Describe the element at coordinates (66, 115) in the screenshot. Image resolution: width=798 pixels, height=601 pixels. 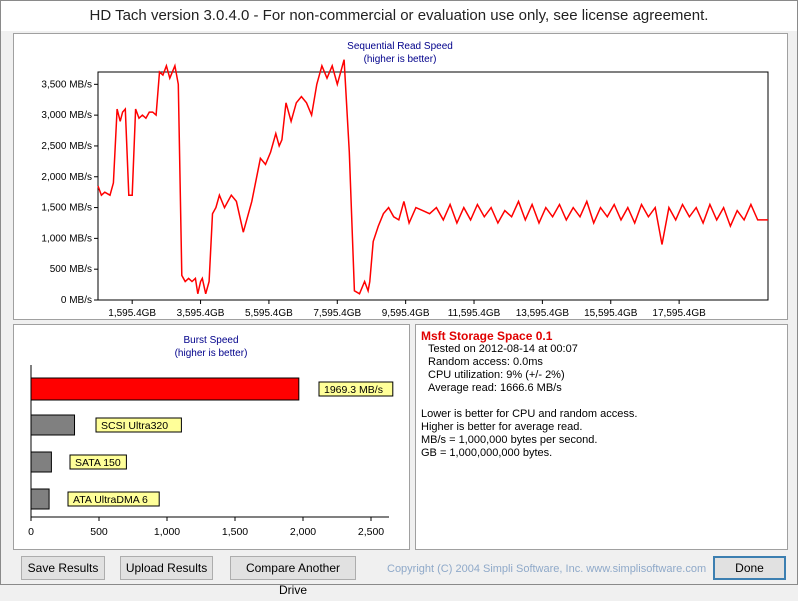
I see `y-tick-label: 3,000 MB/s` at that location.